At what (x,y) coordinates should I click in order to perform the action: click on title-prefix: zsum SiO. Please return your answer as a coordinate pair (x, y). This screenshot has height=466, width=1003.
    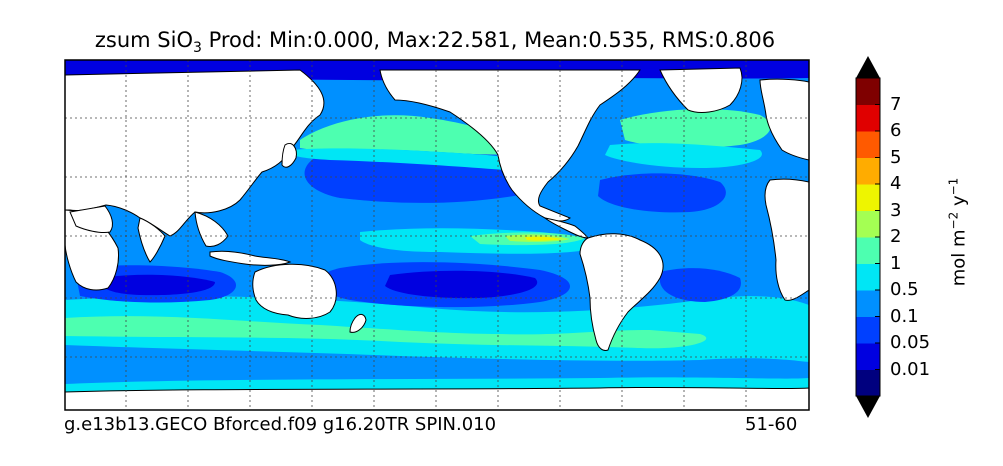
    Looking at the image, I should click on (143, 40).